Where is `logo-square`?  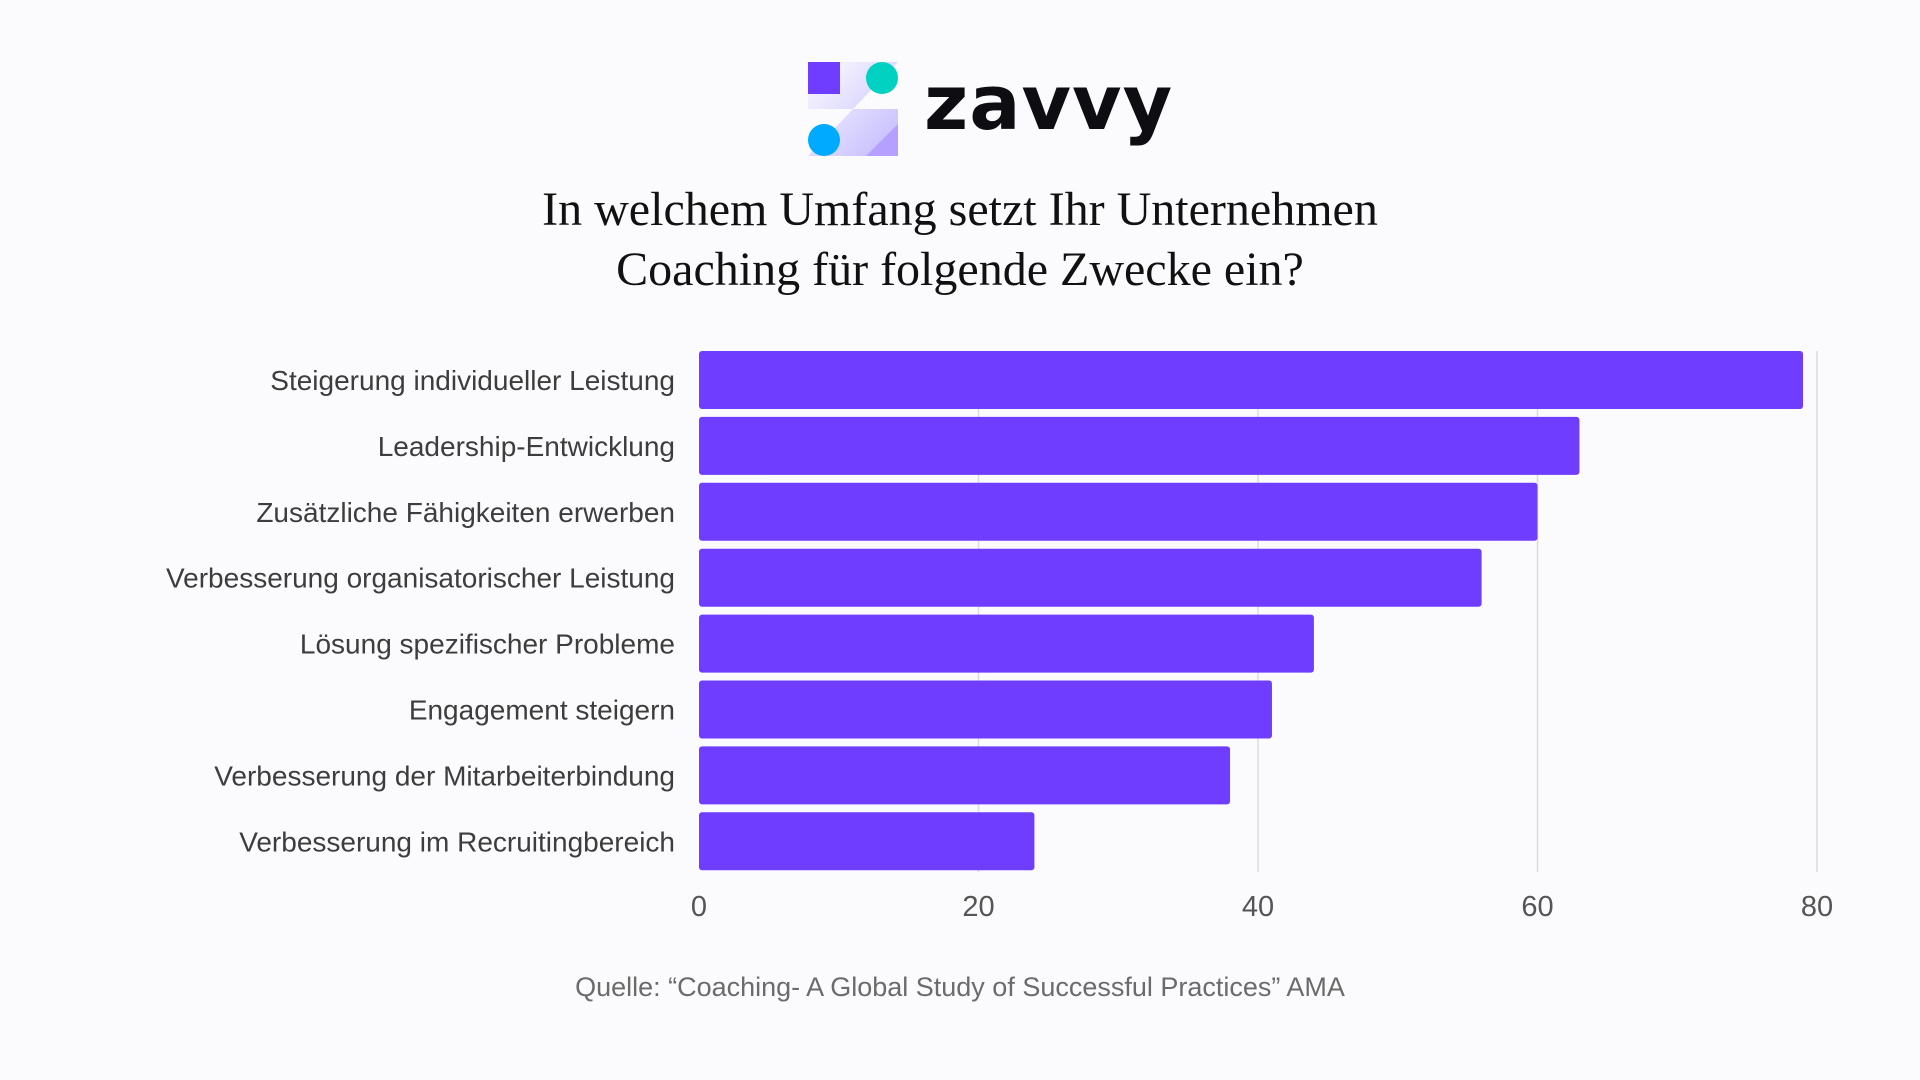 logo-square is located at coordinates (824, 78).